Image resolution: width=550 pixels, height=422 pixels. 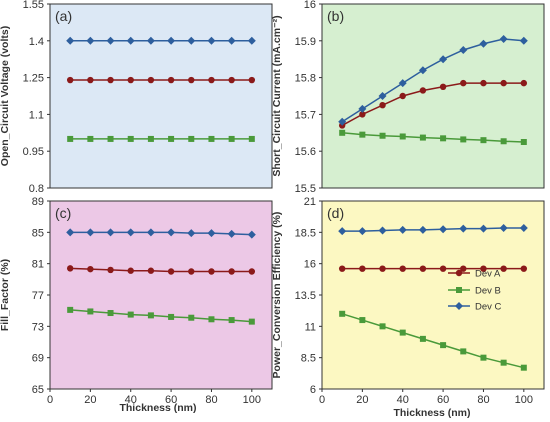 What do you see at coordinates (50, 400) in the screenshot?
I see `panel-c-xtick-label: 0` at bounding box center [50, 400].